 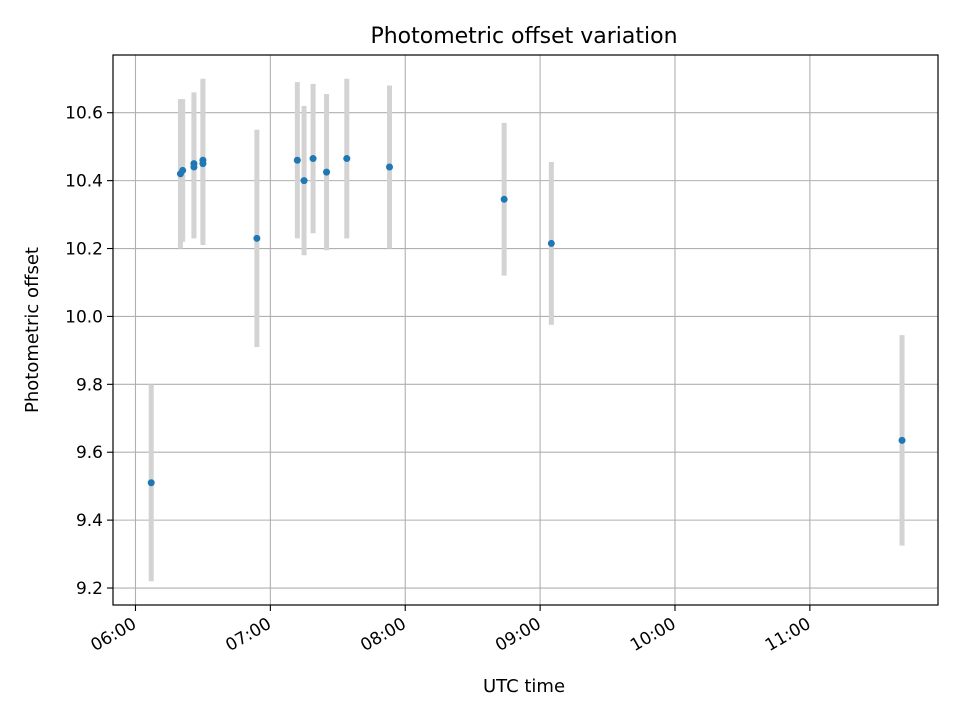 I want to click on y-axis-label: Photometric offset, so click(x=32, y=330).